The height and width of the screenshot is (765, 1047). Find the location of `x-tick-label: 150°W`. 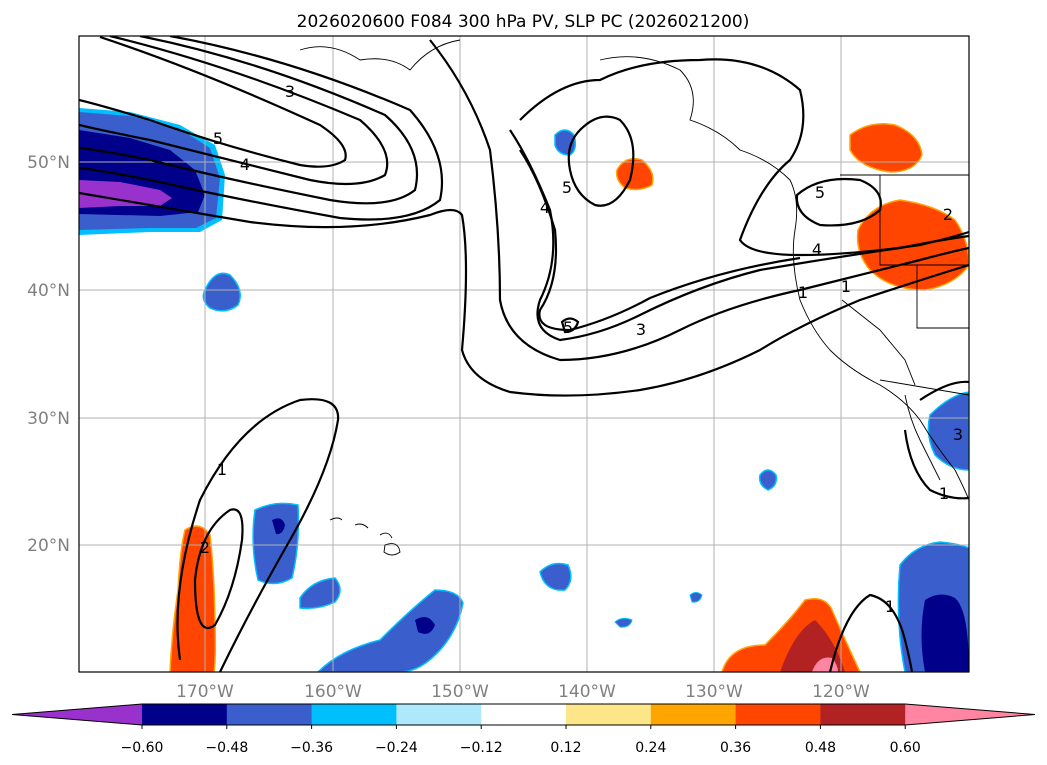

x-tick-label: 150°W is located at coordinates (460, 692).